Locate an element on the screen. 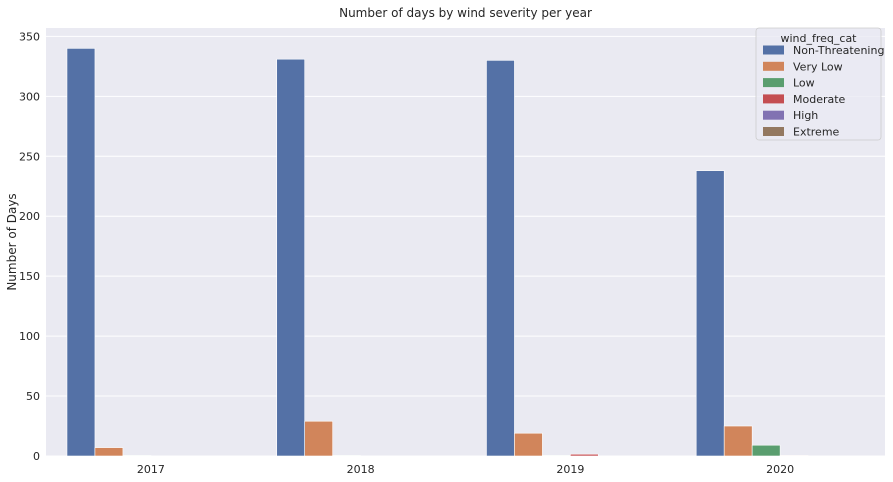  y-tick-label: 350 is located at coordinates (29, 36).